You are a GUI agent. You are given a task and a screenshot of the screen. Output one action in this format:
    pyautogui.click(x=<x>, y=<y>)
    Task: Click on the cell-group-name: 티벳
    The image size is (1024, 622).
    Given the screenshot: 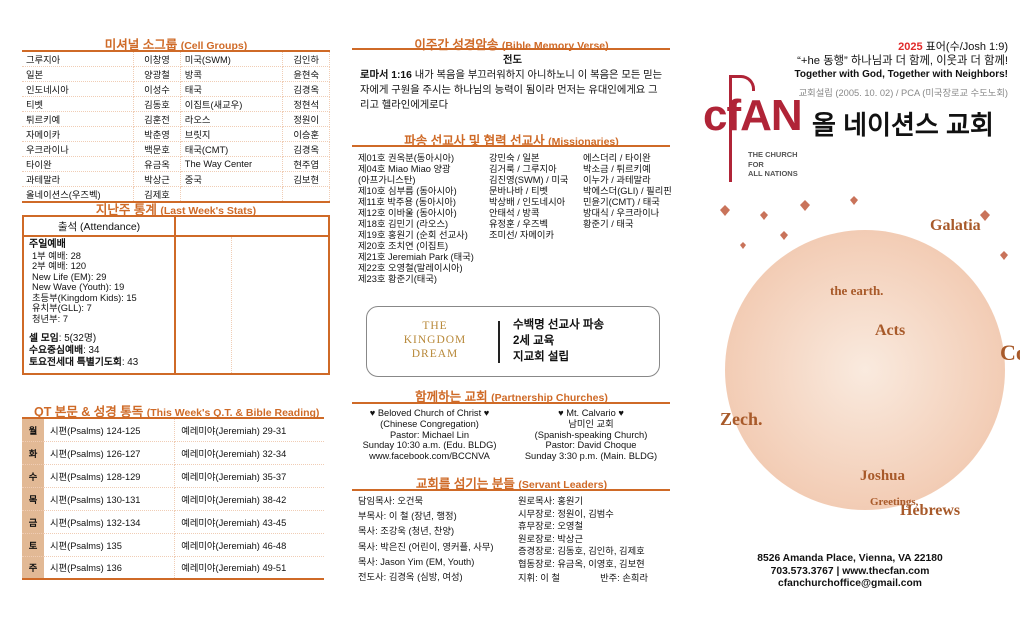 What is the action you would take?
    pyautogui.click(x=78, y=104)
    